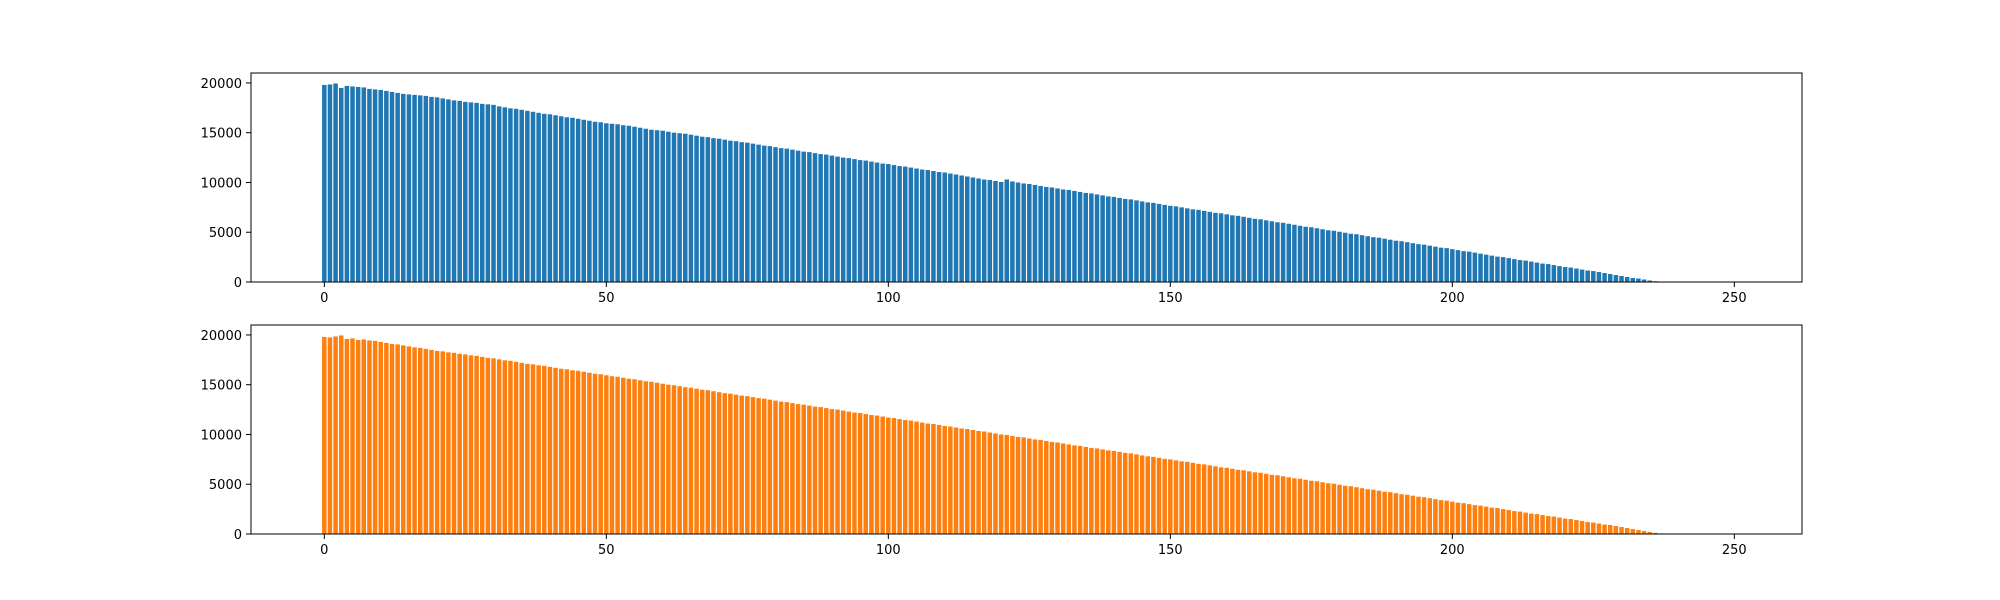 The height and width of the screenshot is (600, 2000). I want to click on top-y-tick-label: 5000, so click(225, 233).